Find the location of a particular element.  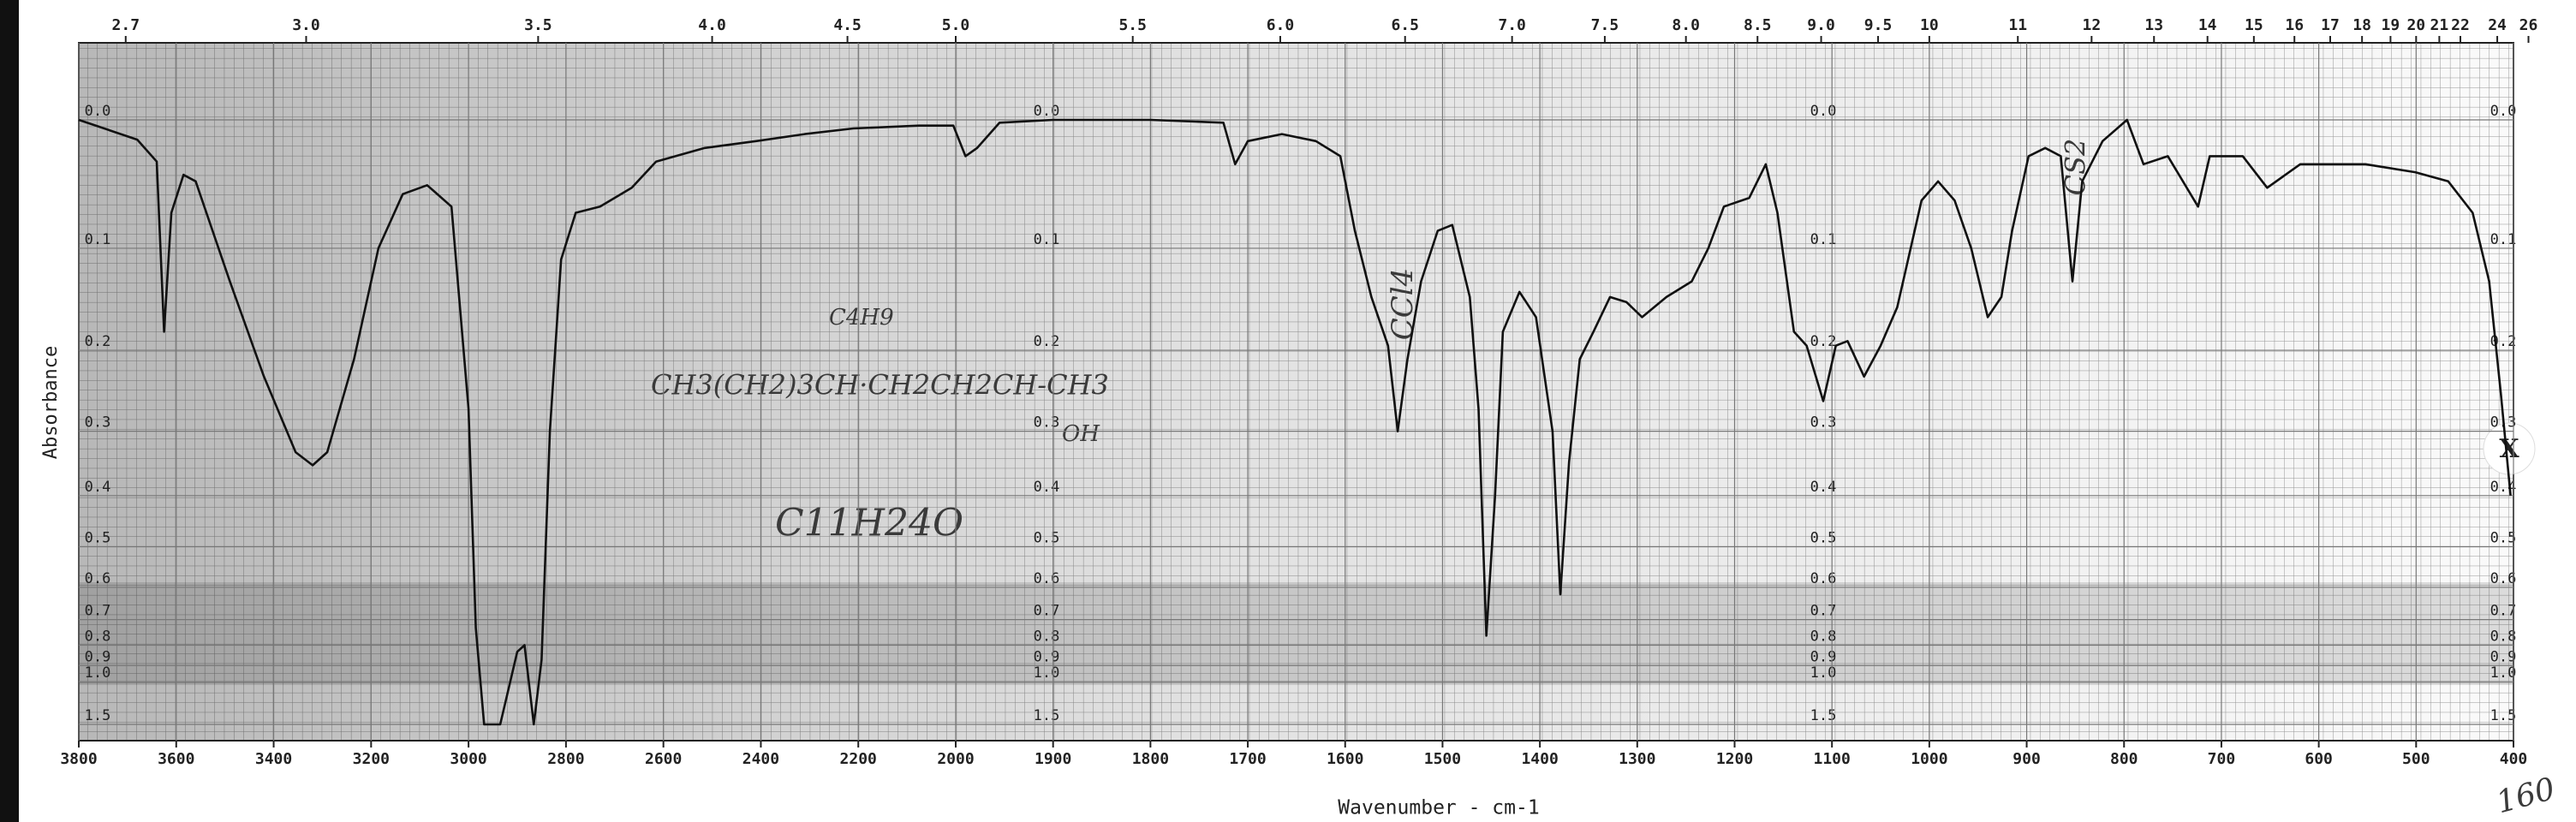

x2-tick-label: 13 is located at coordinates (2153, 25).